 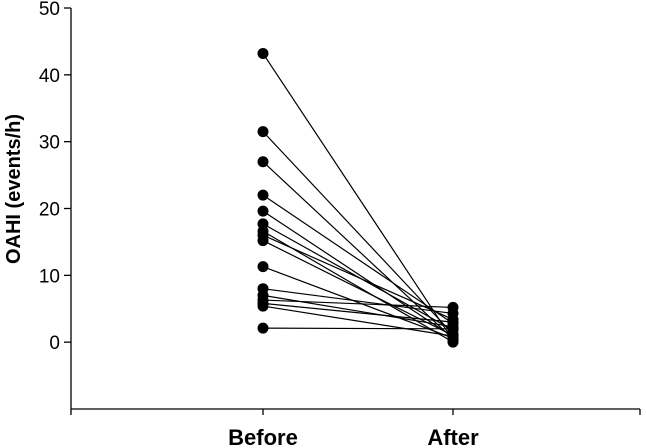 I want to click on y-tick-label: 10, so click(x=49, y=276).